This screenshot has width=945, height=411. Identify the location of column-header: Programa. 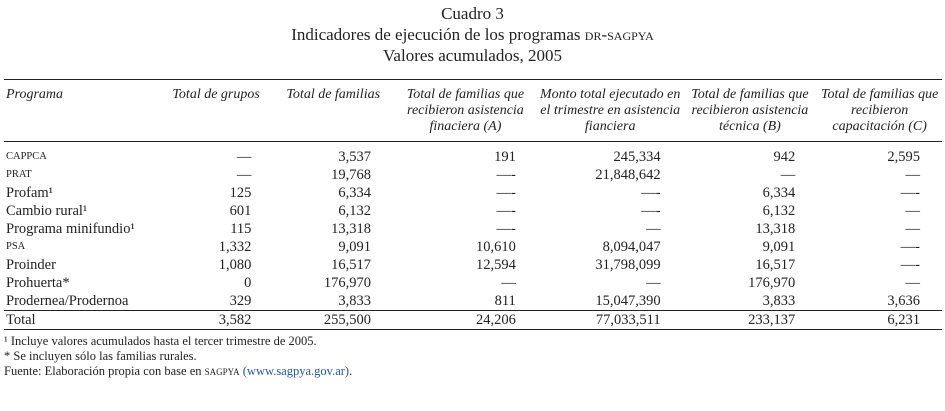
(81, 110).